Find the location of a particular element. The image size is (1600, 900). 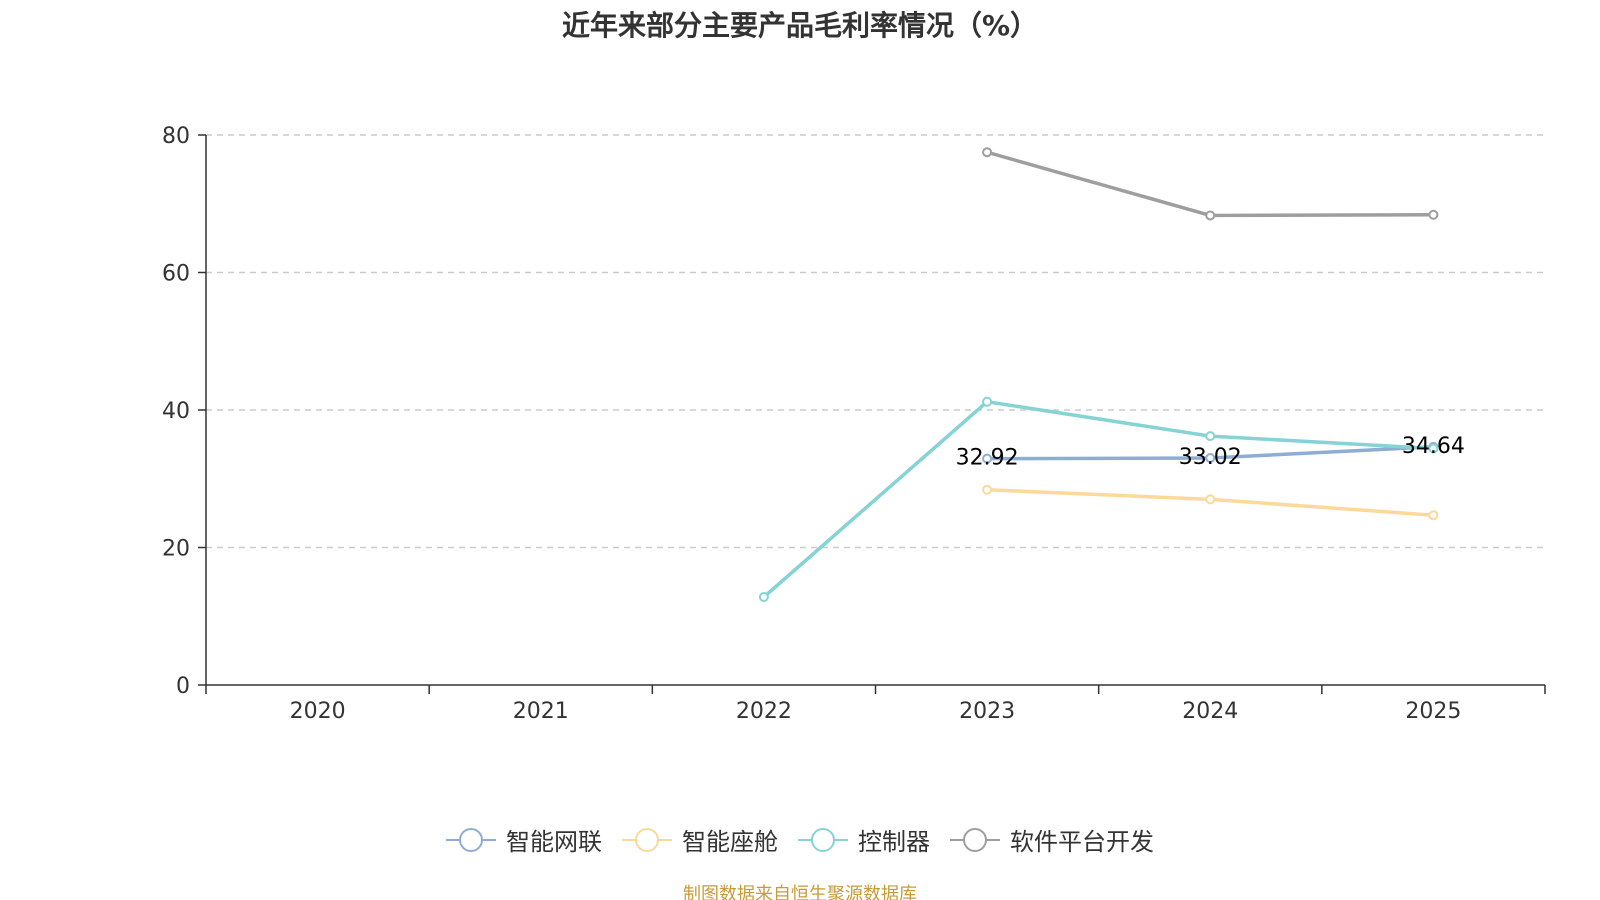

x-tick-label: 2025 is located at coordinates (1433, 711).